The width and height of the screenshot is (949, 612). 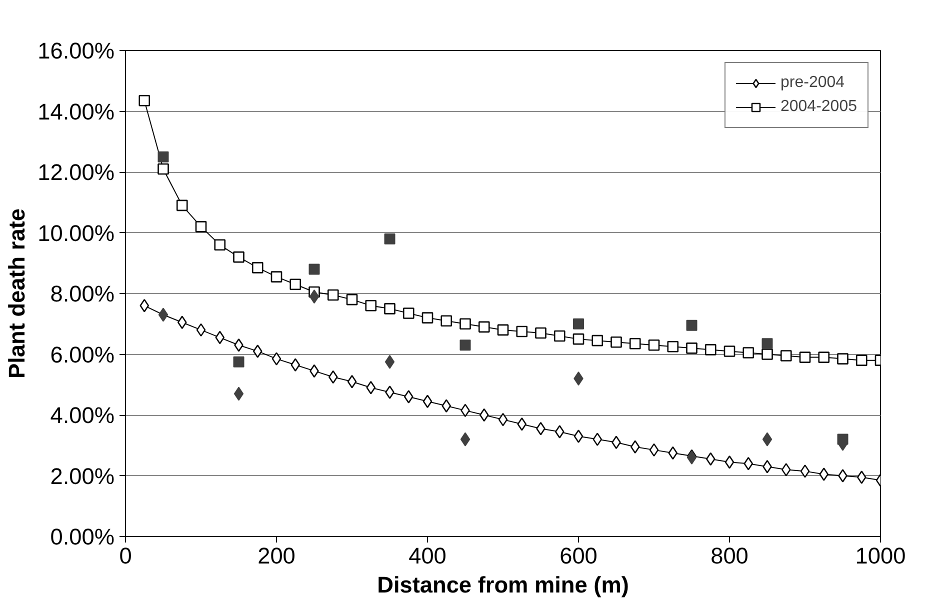 I want to click on x-tick-label: 600, so click(x=579, y=555).